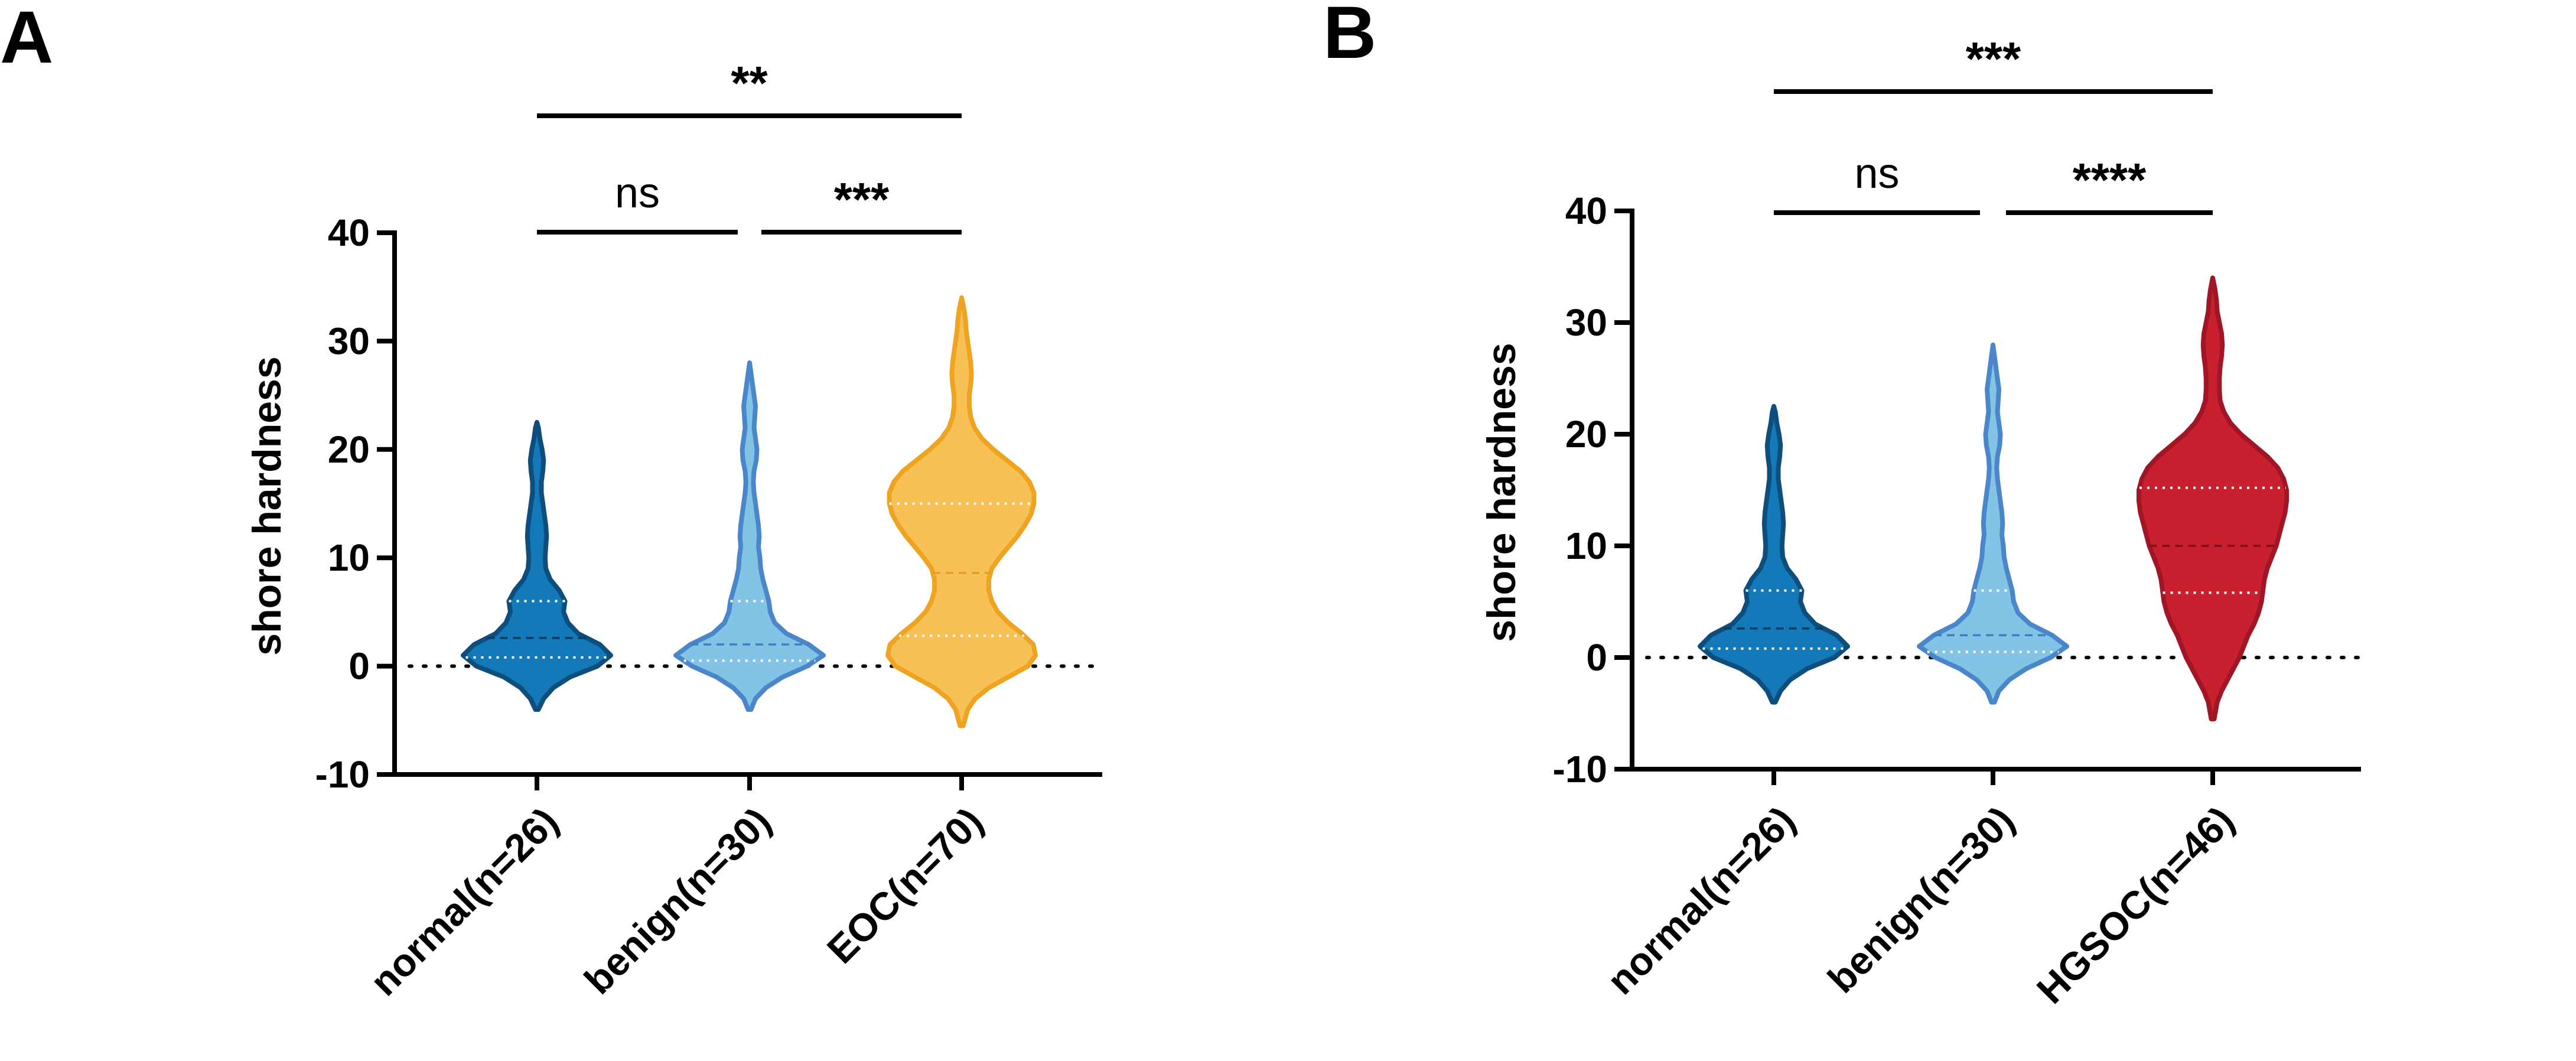 The image size is (2576, 1061). Describe the element at coordinates (1349, 37) in the screenshot. I see `panel-letter: B` at that location.